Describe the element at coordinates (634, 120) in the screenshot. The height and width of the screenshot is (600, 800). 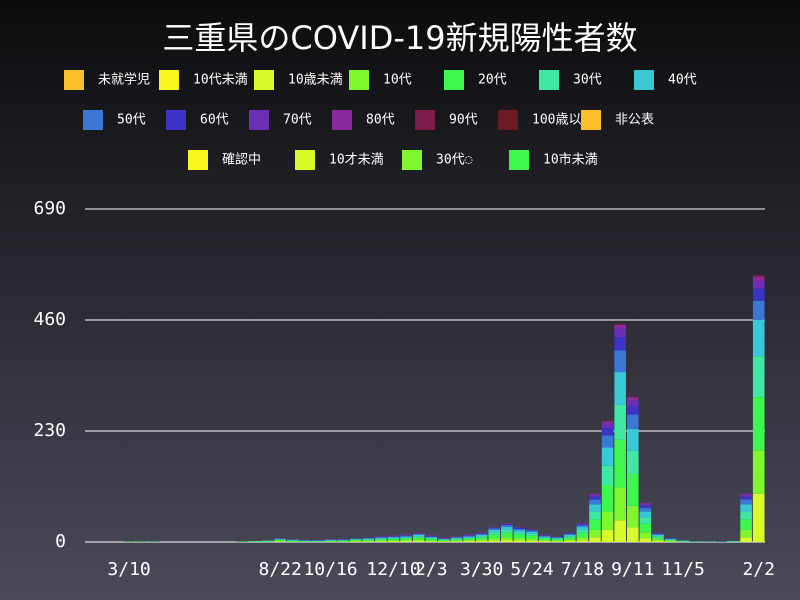
I see `legend-label: 非公表` at that location.